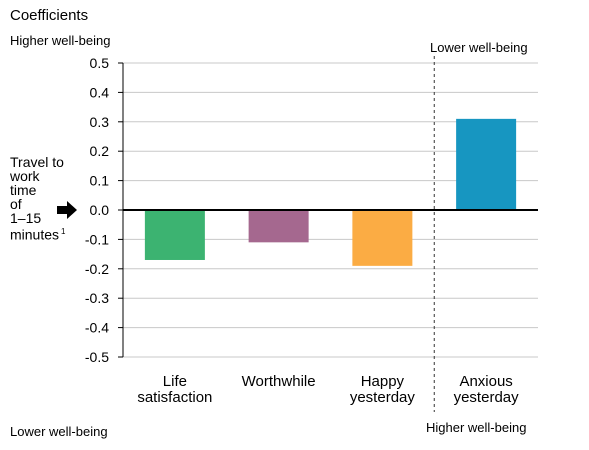 The width and height of the screenshot is (589, 450). I want to click on x-tick-label: Worthwhile, so click(279, 381).